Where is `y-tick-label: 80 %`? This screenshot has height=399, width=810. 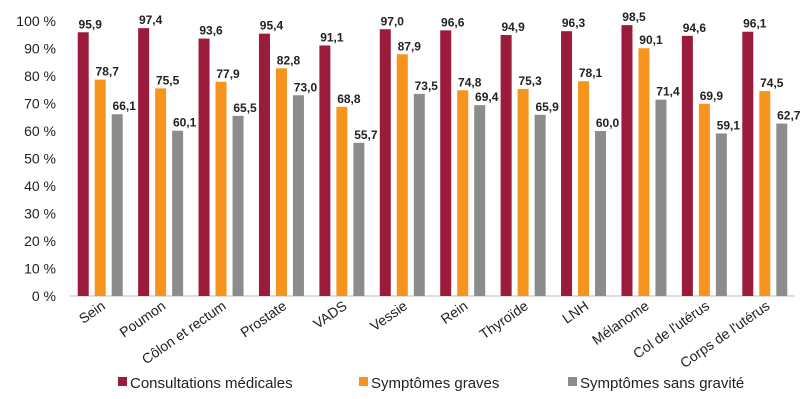
y-tick-label: 80 % is located at coordinates (40, 76).